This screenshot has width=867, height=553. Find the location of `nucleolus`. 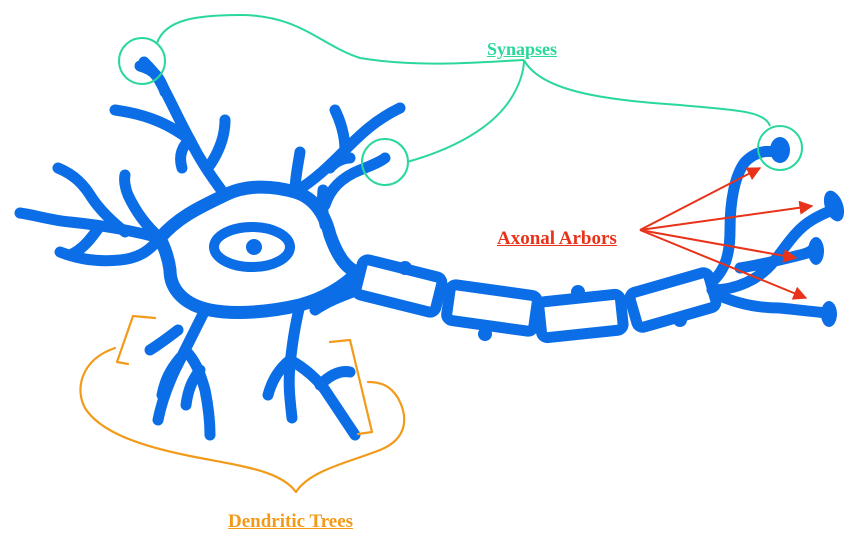

nucleolus is located at coordinates (254, 247).